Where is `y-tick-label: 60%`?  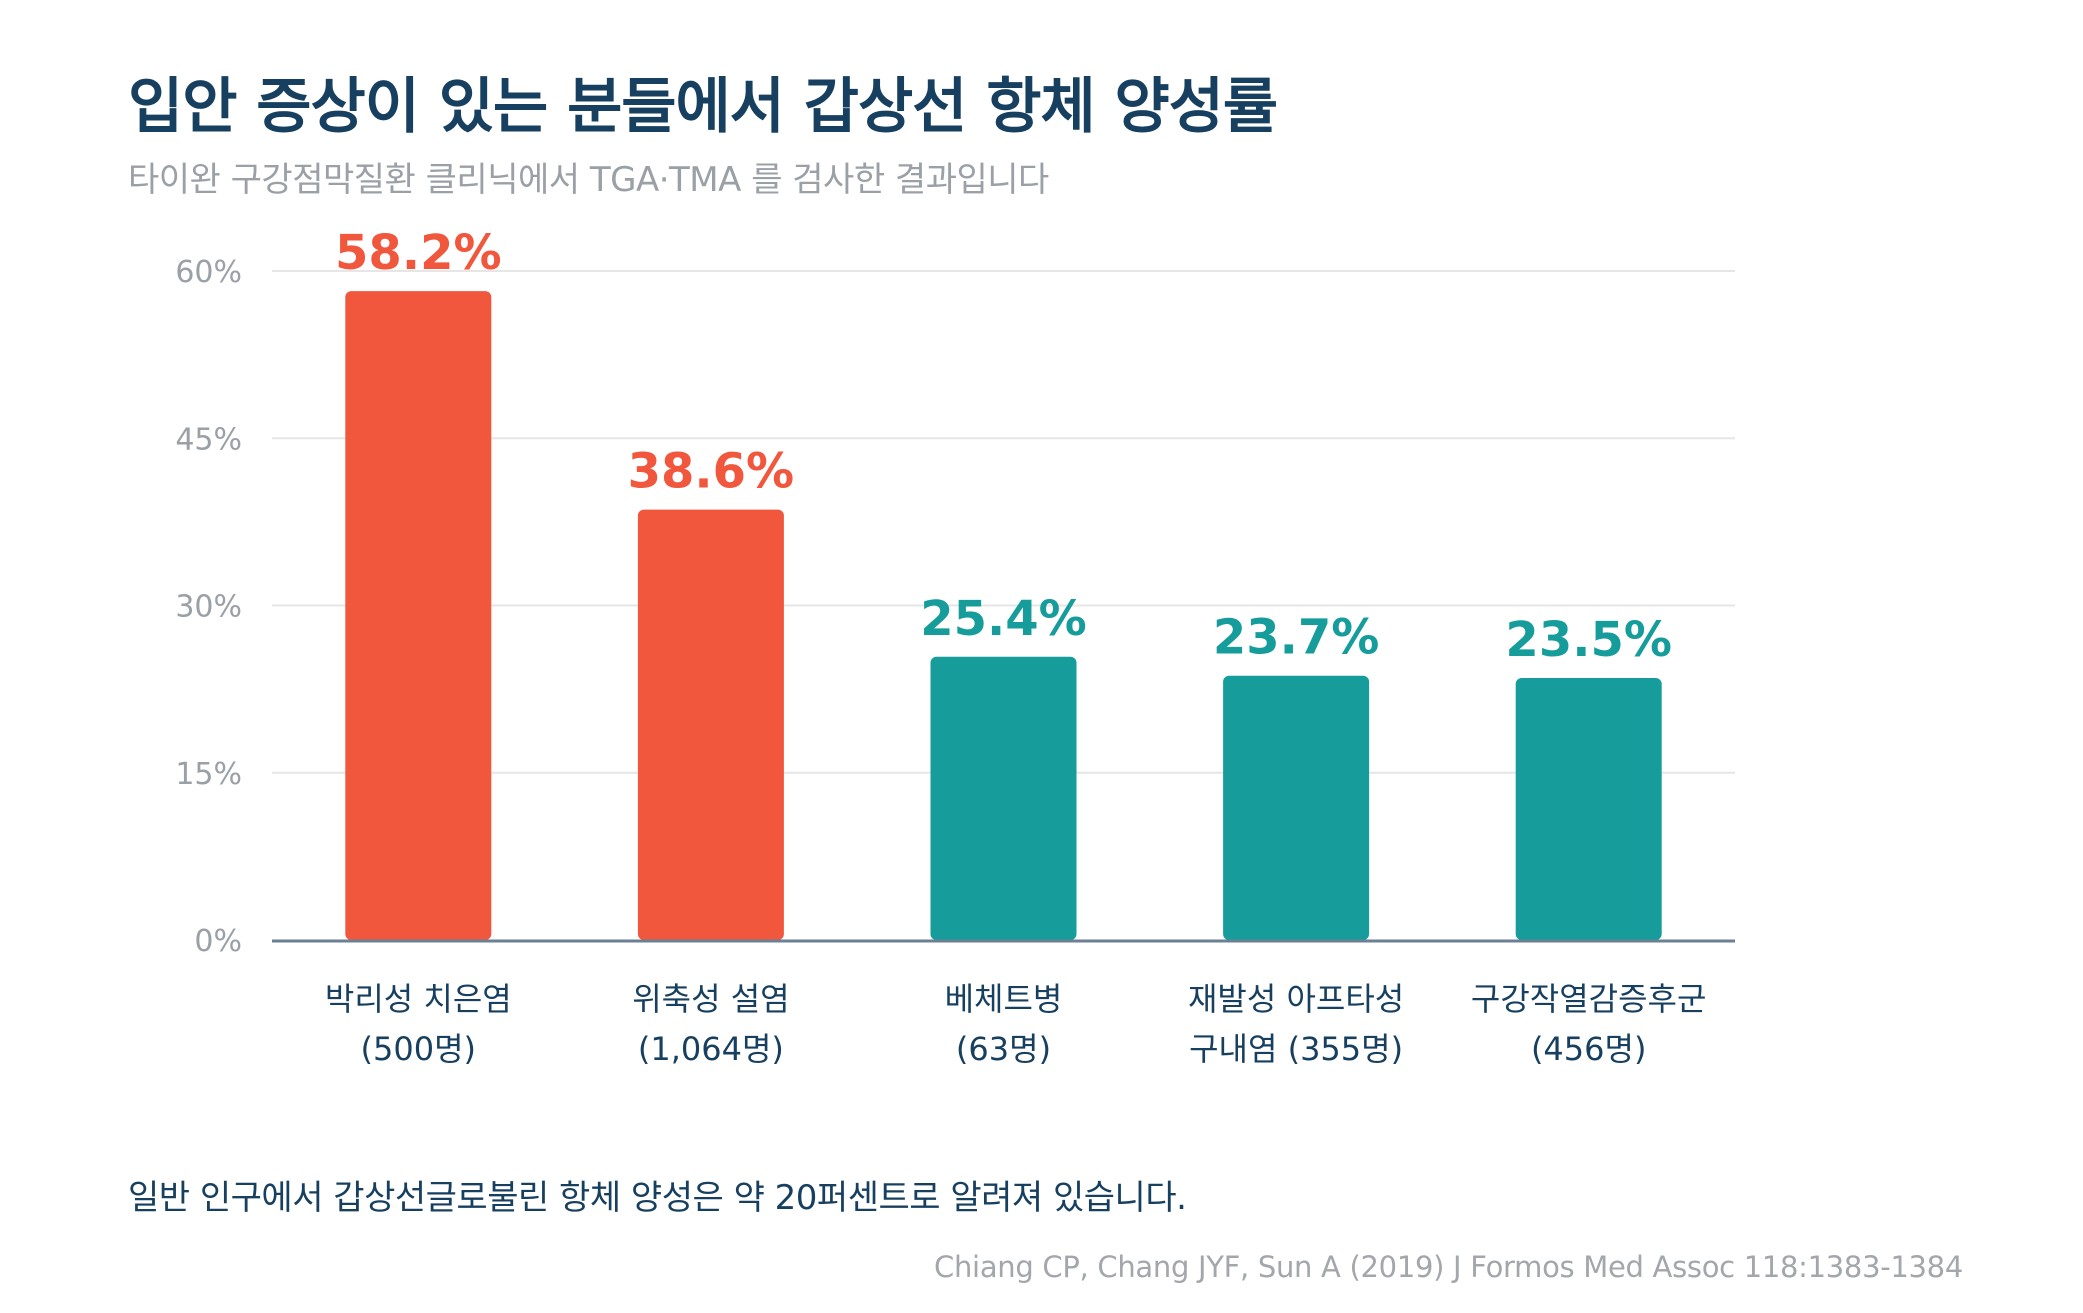
y-tick-label: 60% is located at coordinates (208, 272).